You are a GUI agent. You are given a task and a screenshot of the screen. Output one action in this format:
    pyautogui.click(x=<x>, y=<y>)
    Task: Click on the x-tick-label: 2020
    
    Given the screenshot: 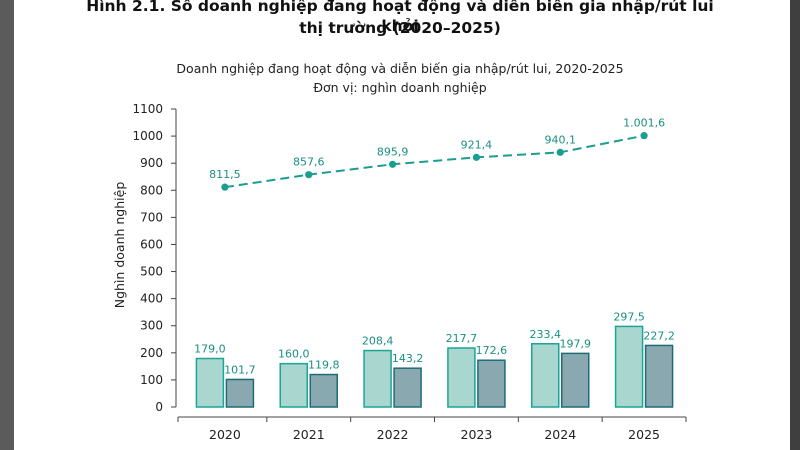 What is the action you would take?
    pyautogui.click(x=225, y=434)
    